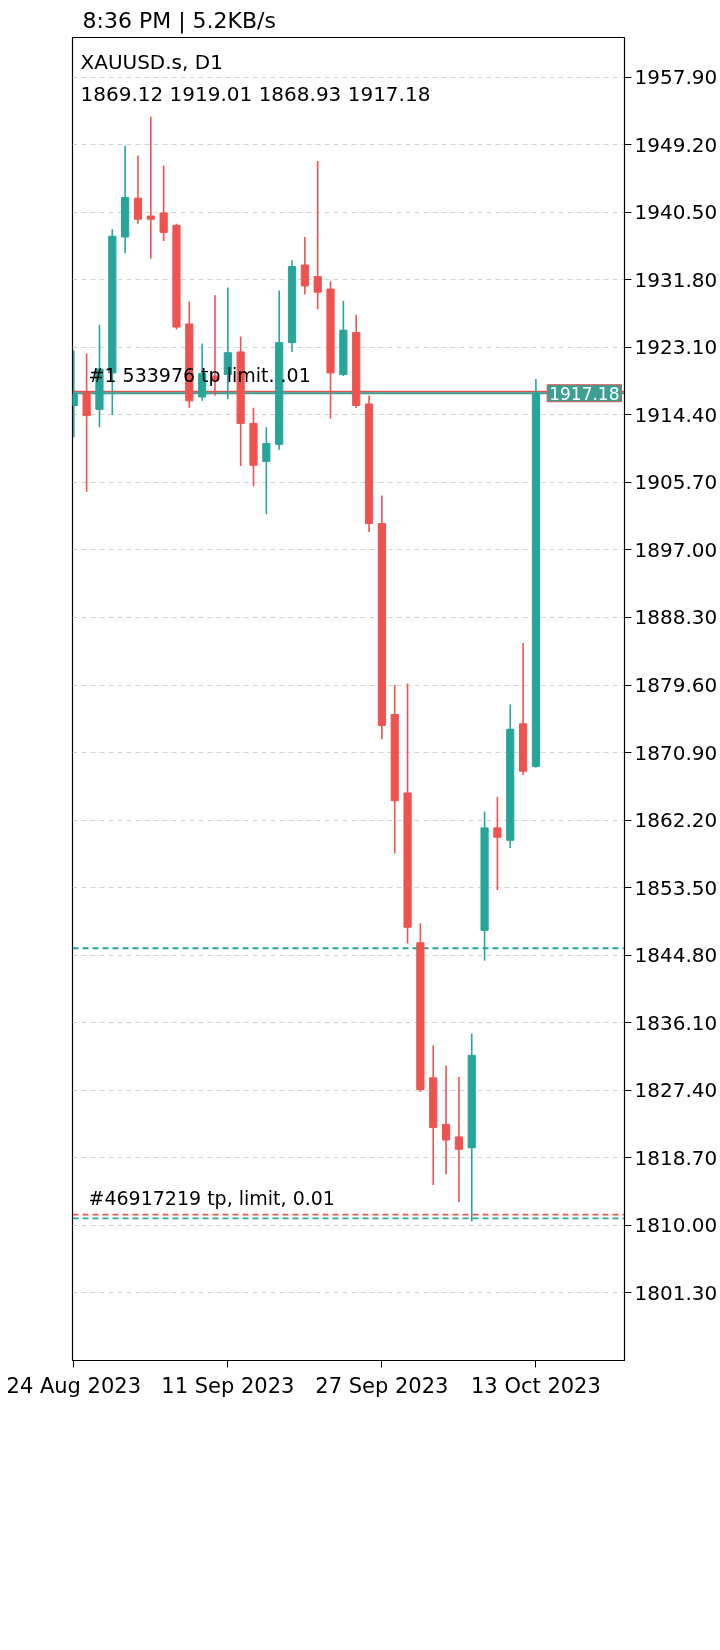 The image size is (720, 1650). Describe the element at coordinates (536, 1385) in the screenshot. I see `x-tick-label: 13 Oct 2023` at that location.